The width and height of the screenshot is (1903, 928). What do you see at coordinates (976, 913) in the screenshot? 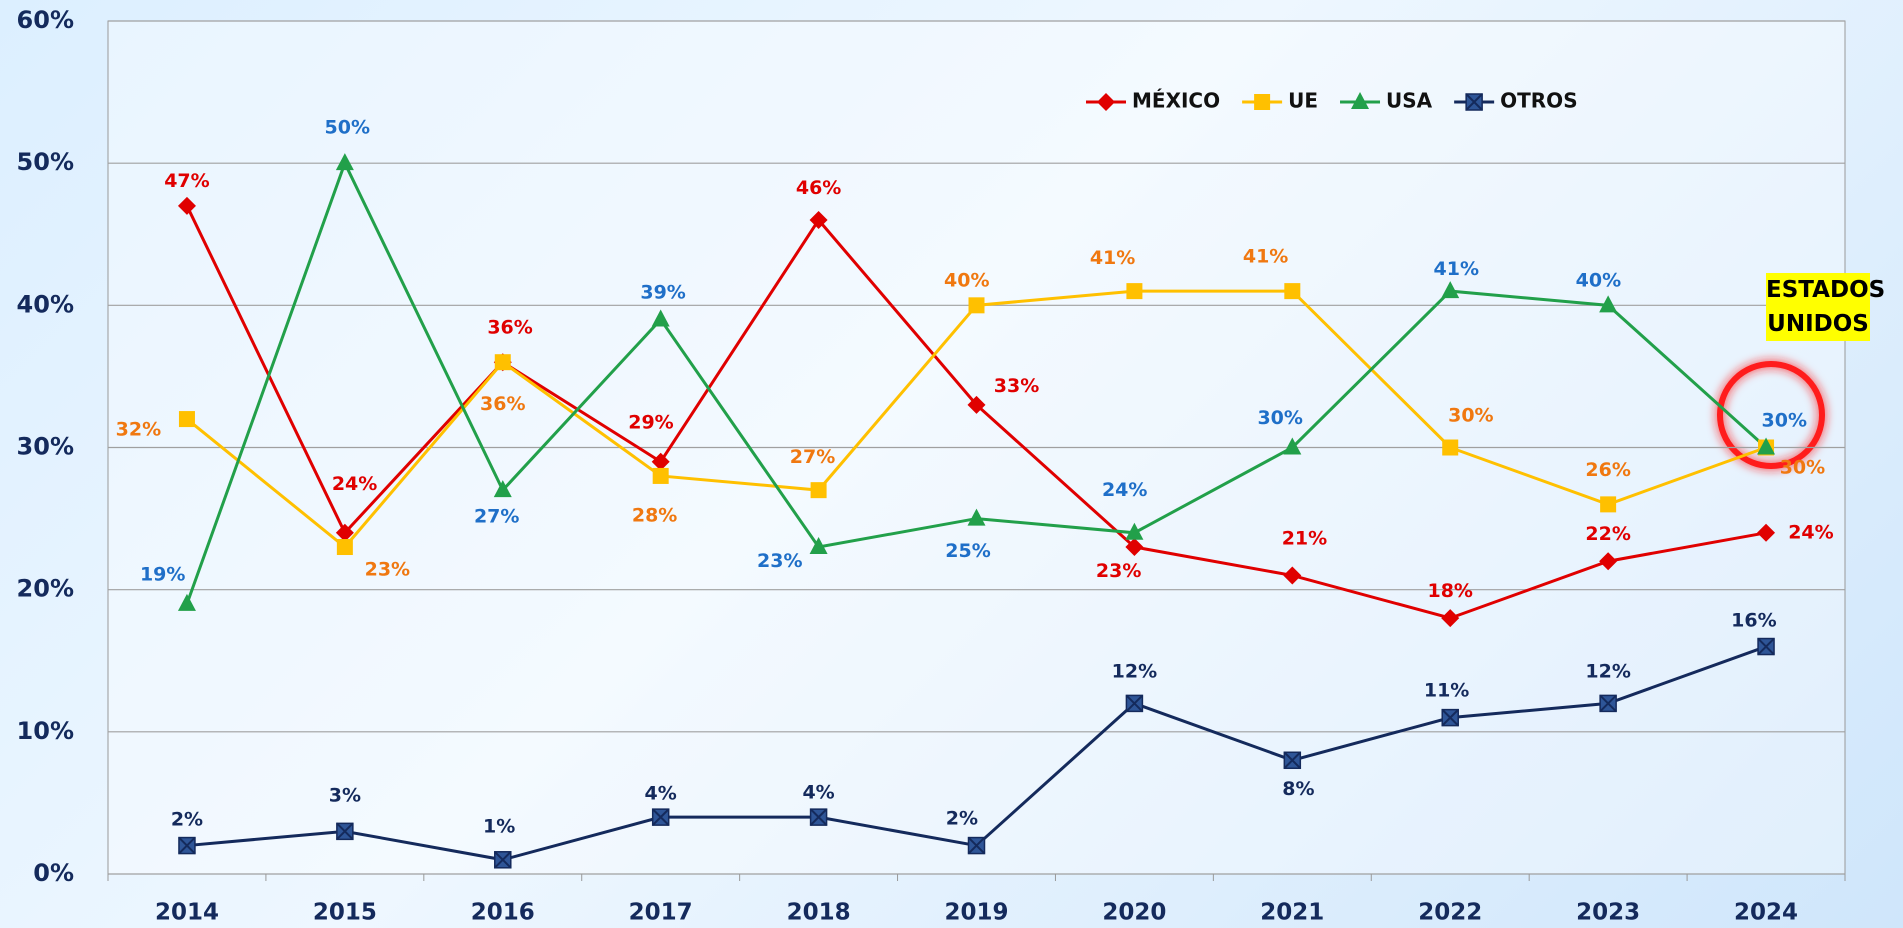
I see `x-tick-label: 2019` at bounding box center [976, 913].